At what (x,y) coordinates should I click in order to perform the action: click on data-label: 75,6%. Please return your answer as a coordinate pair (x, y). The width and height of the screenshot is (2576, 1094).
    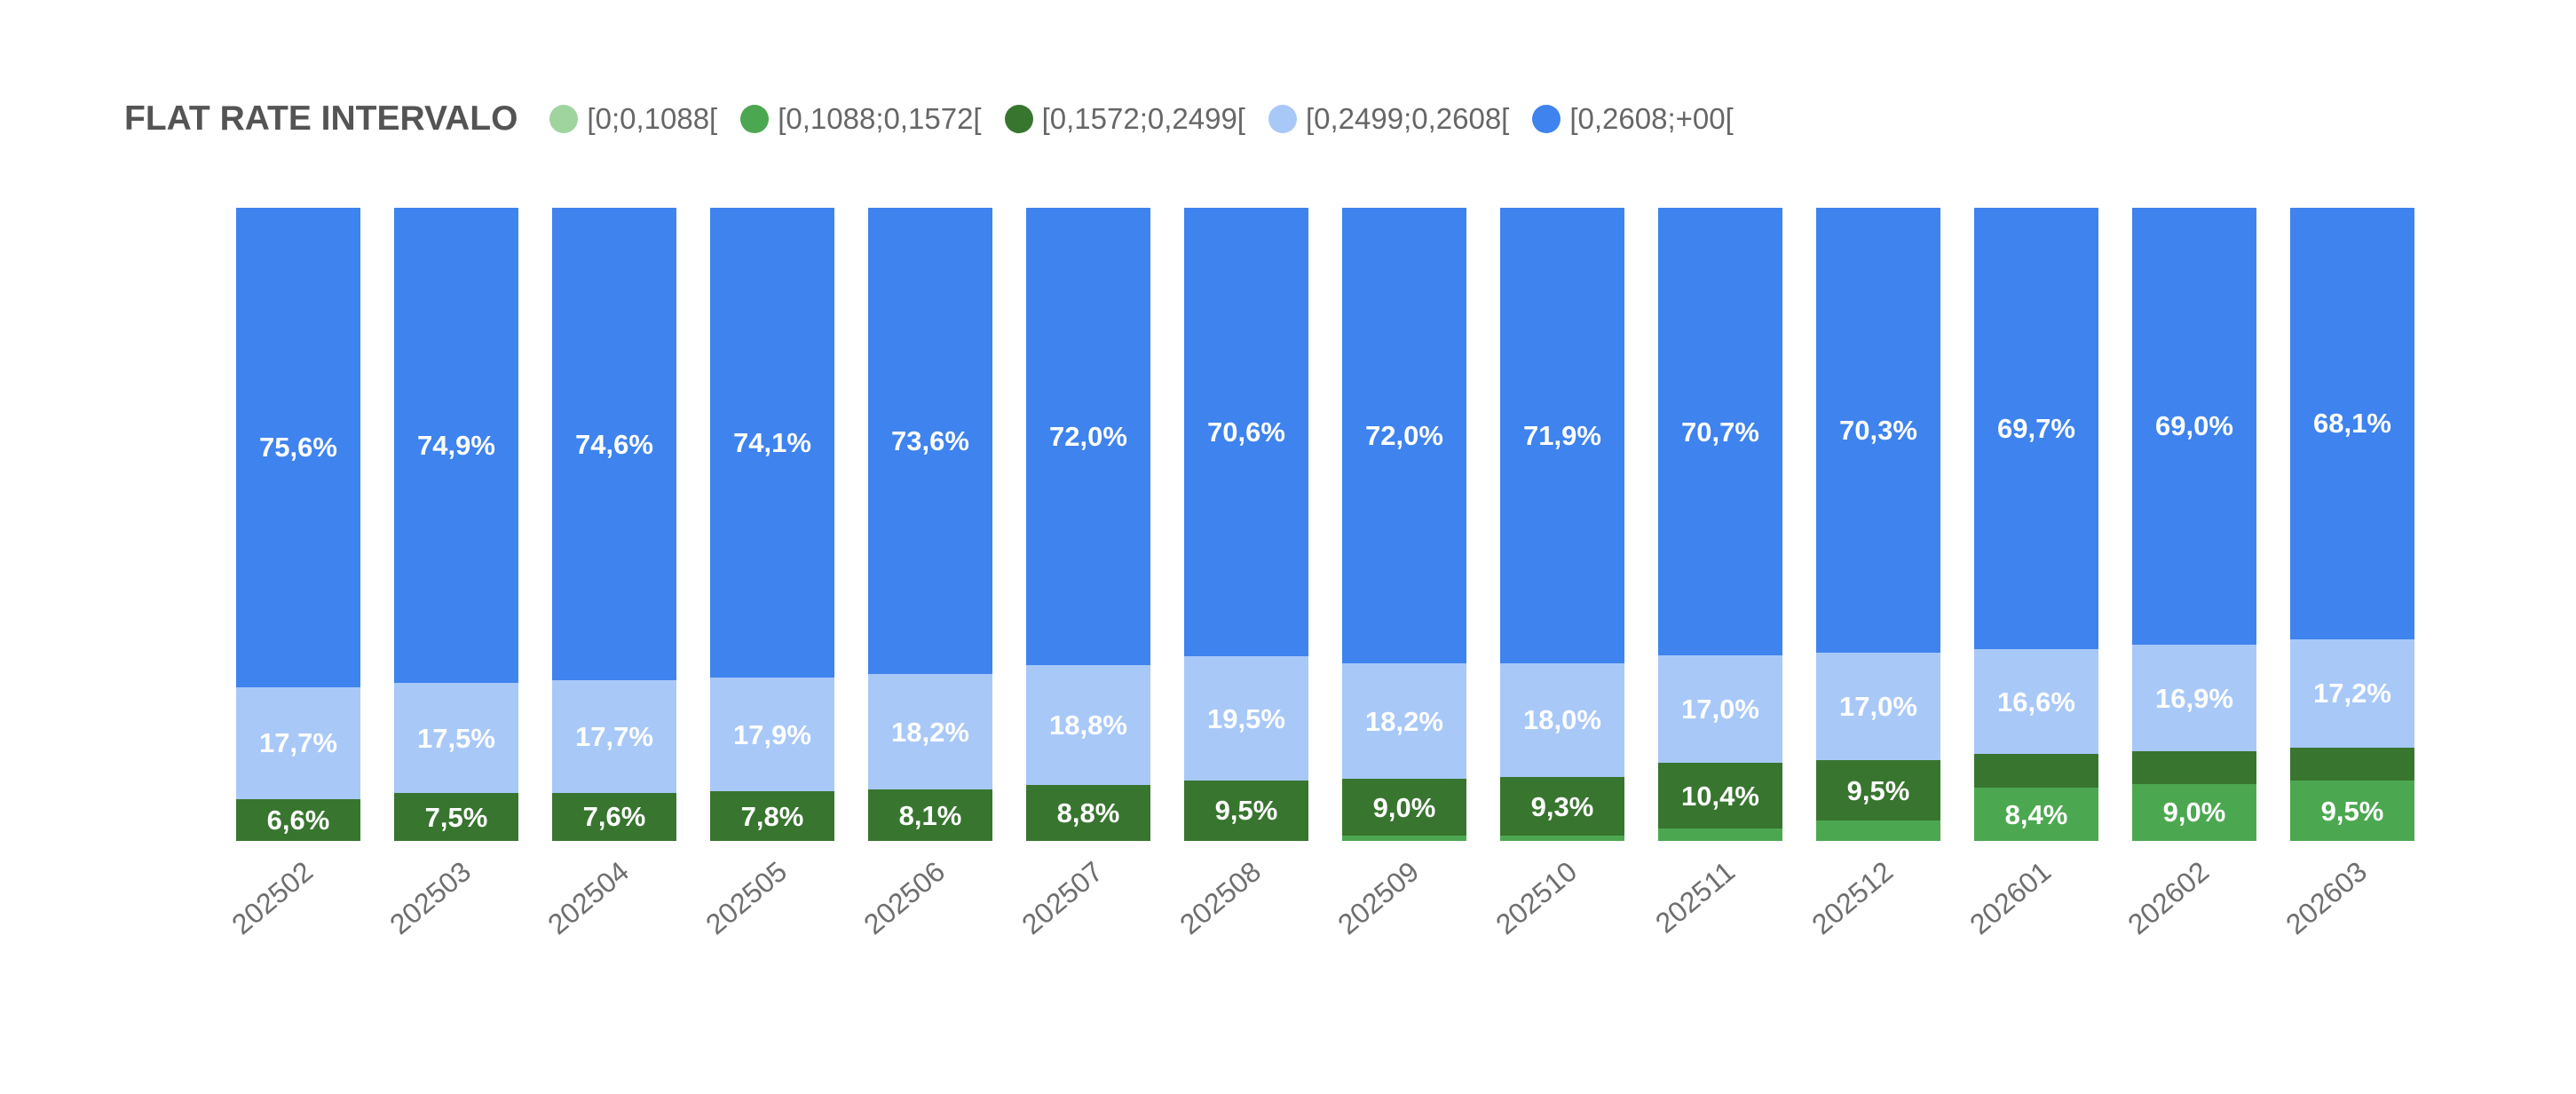
    Looking at the image, I should click on (298, 448).